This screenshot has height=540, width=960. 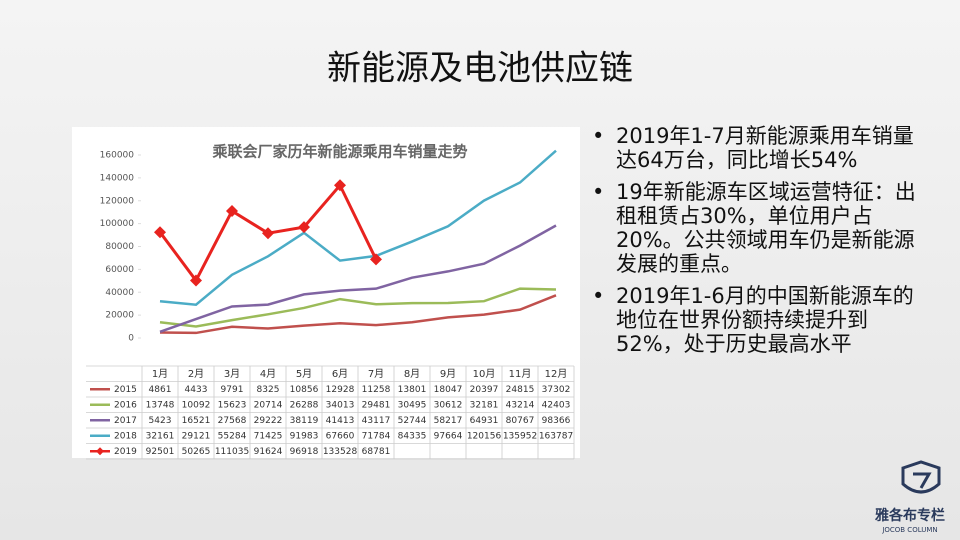 I want to click on x-tick-label: 7月, so click(x=376, y=374).